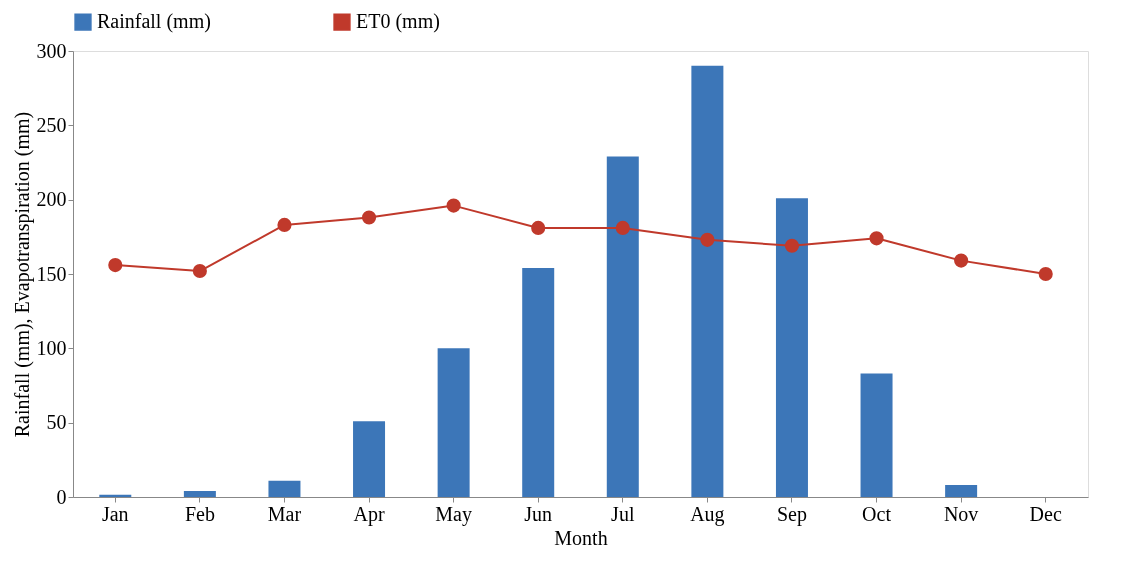  Describe the element at coordinates (51, 124) in the screenshot. I see `y-tick-label: 250` at that location.